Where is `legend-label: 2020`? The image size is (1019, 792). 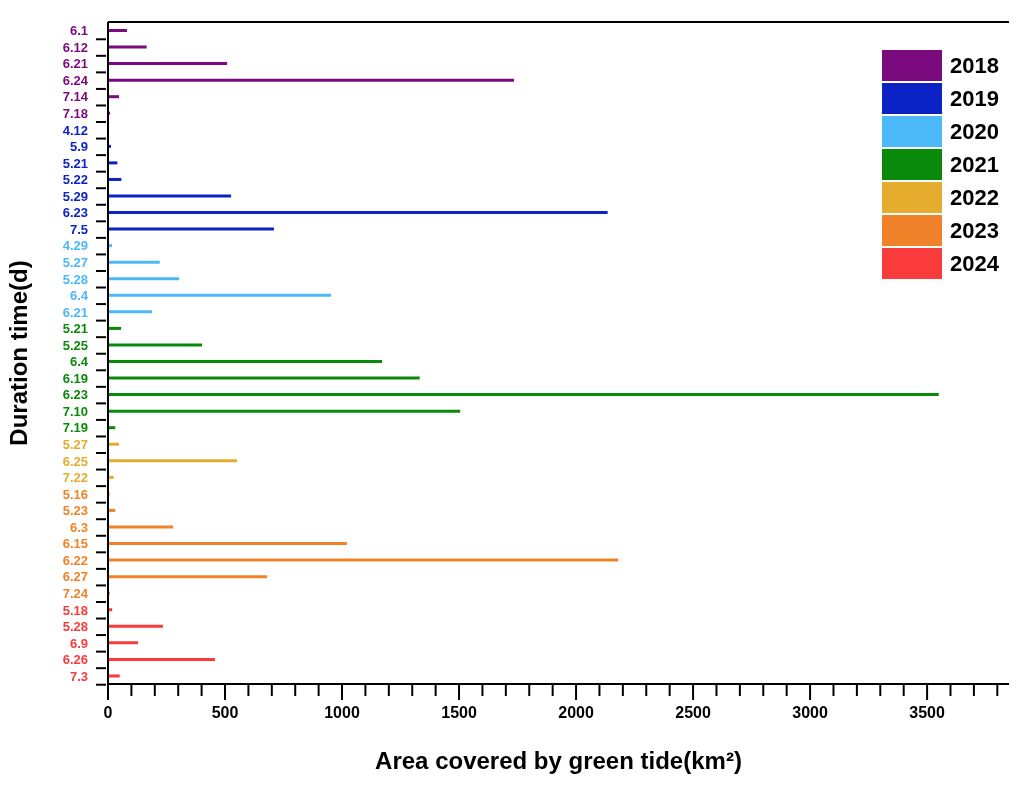
legend-label: 2020 is located at coordinates (974, 131).